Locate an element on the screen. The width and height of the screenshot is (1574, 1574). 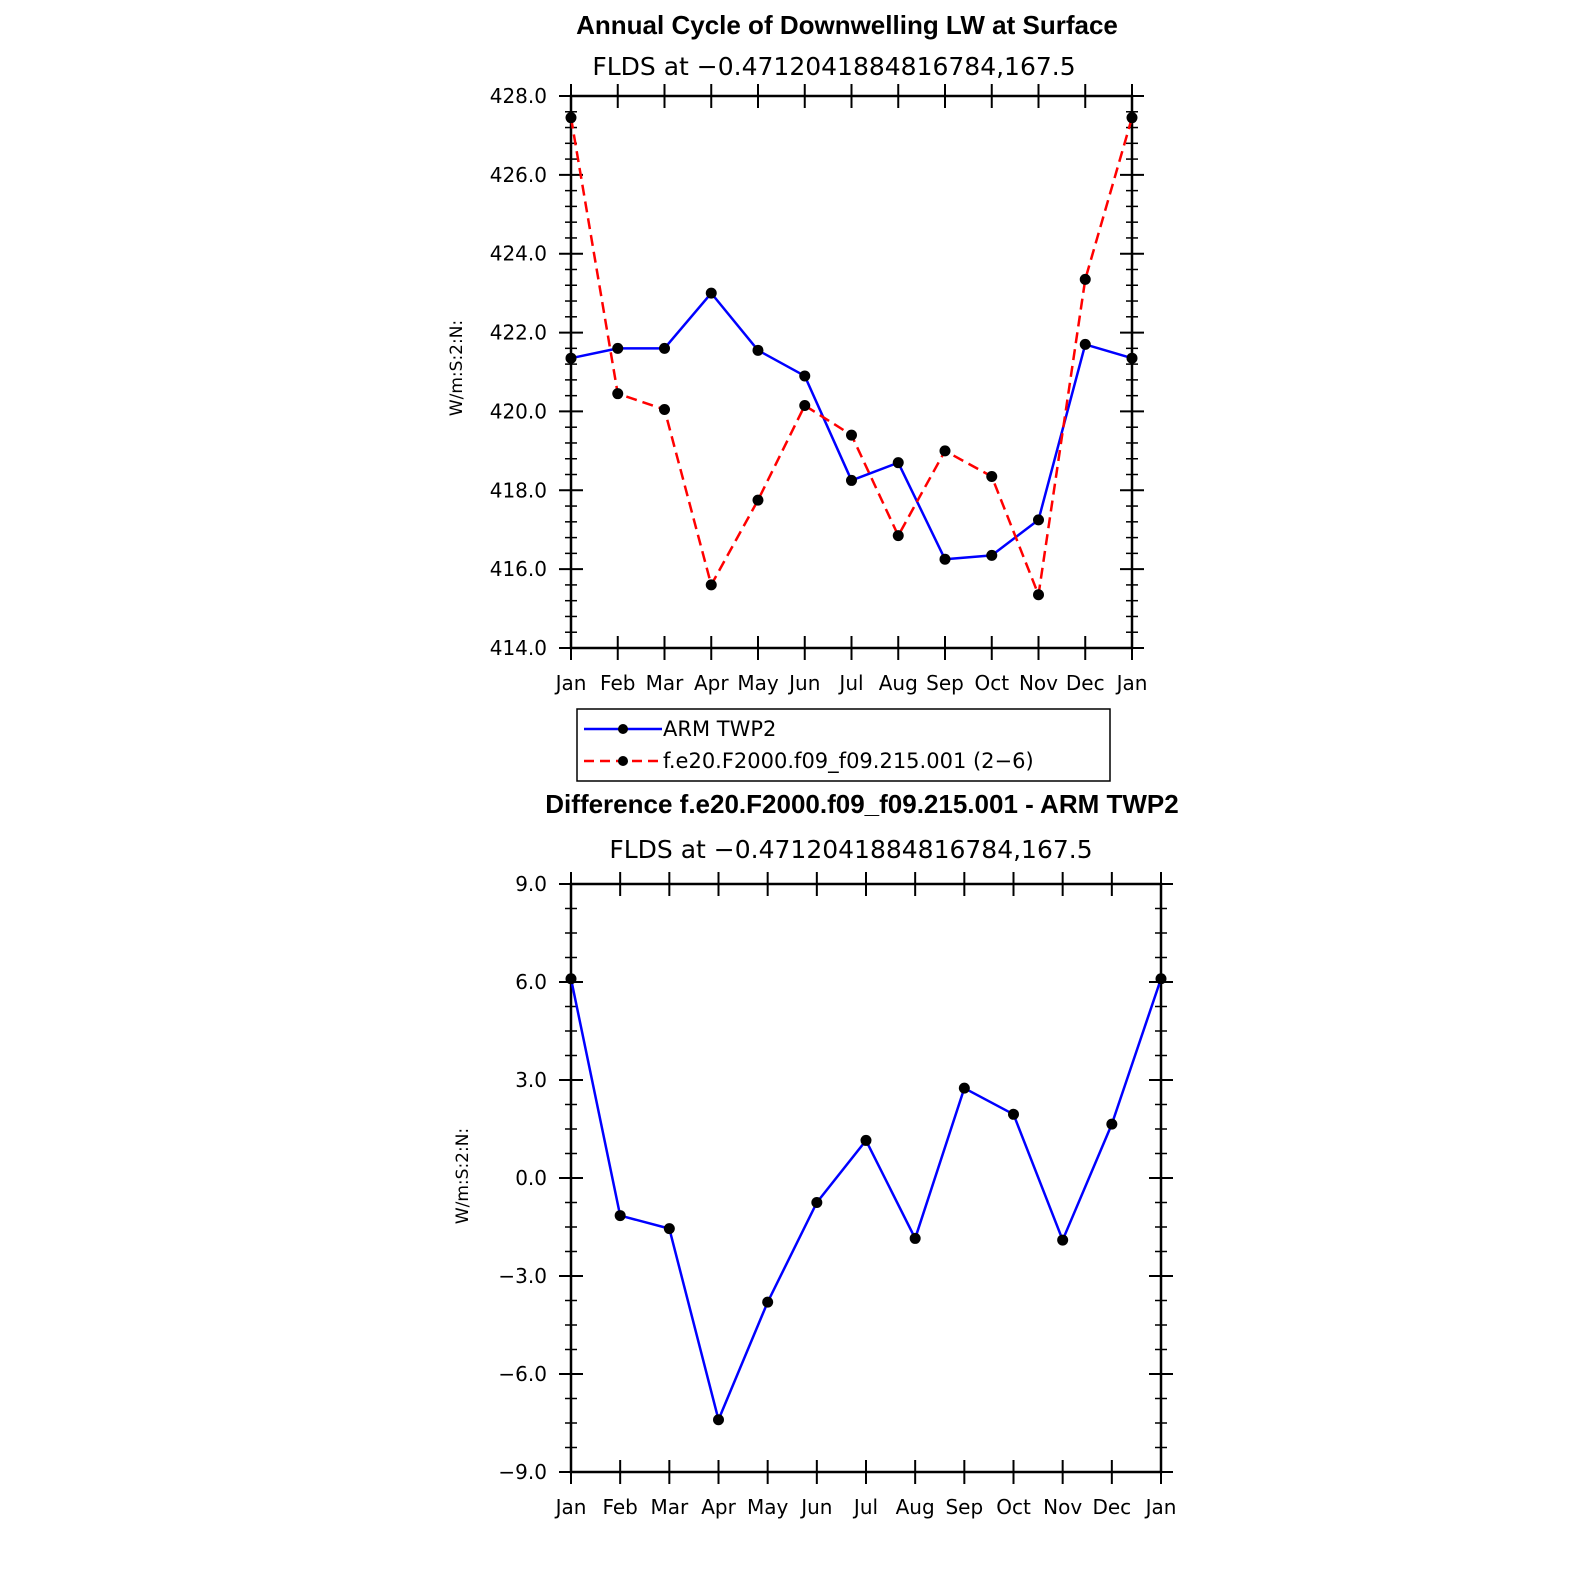
chart1-xtick-label: Nov is located at coordinates (1062, 1507).